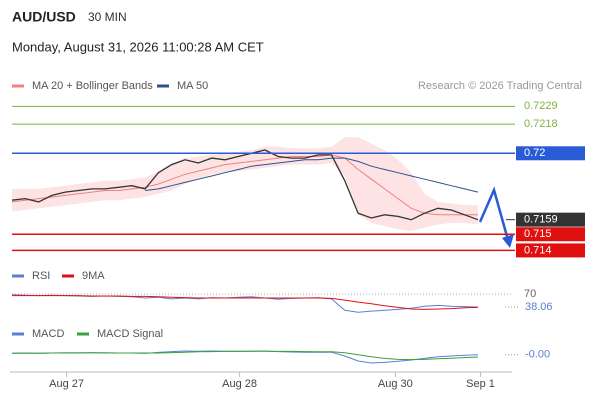 The height and width of the screenshot is (400, 590). Describe the element at coordinates (538, 250) in the screenshot. I see `level-label: 0.714` at that location.